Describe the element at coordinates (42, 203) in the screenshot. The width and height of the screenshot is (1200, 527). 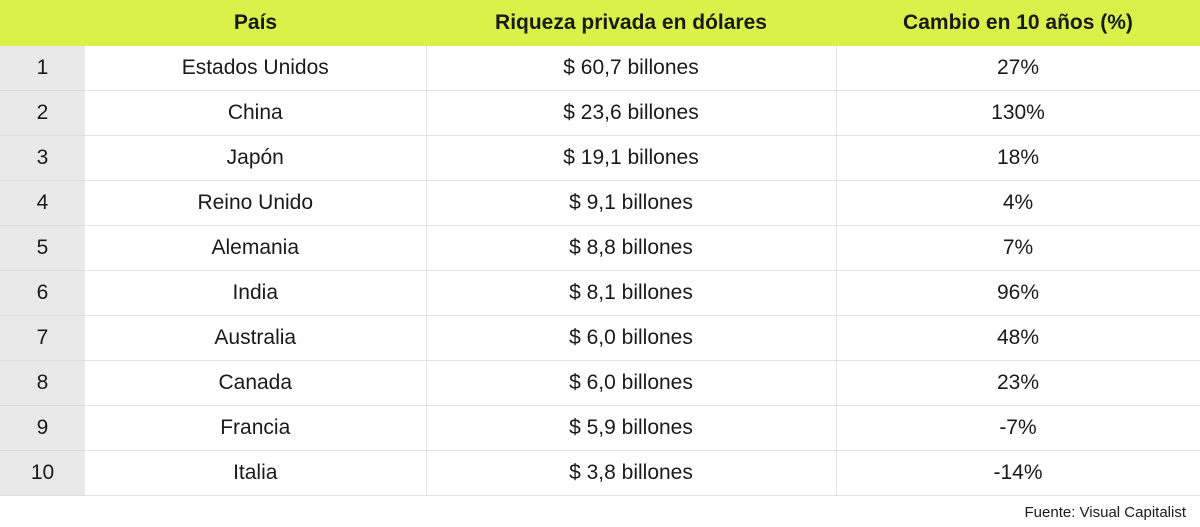
I see `rank-cell: 4` at that location.